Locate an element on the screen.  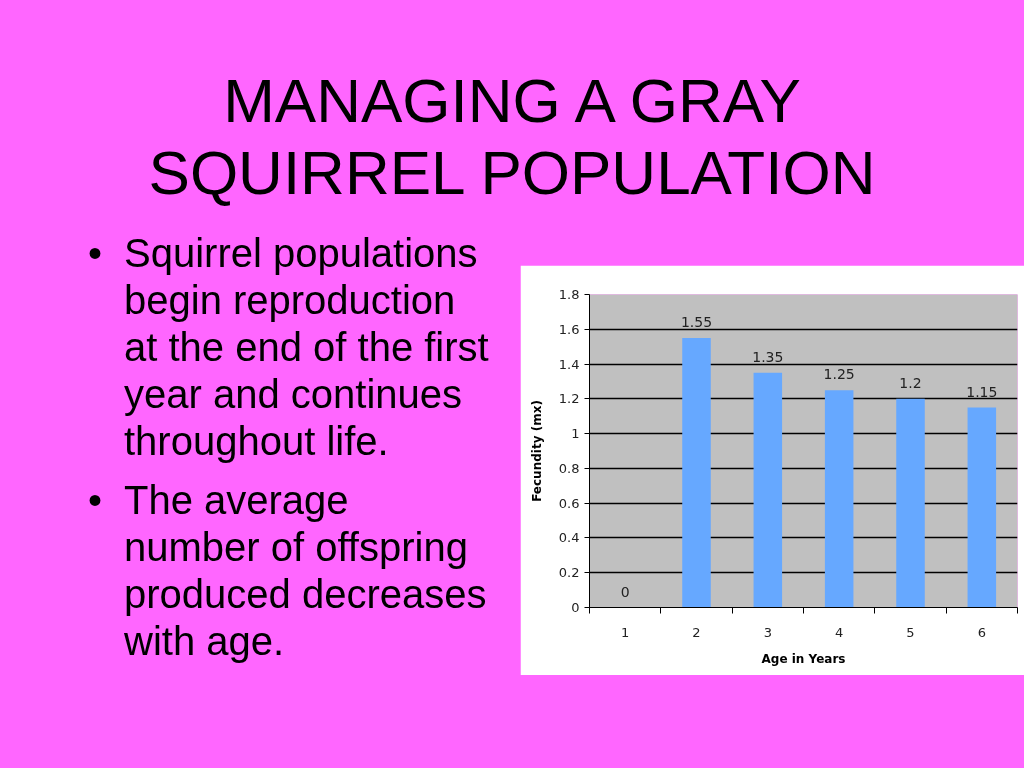
y-tick-label: 0 is located at coordinates (575, 607).